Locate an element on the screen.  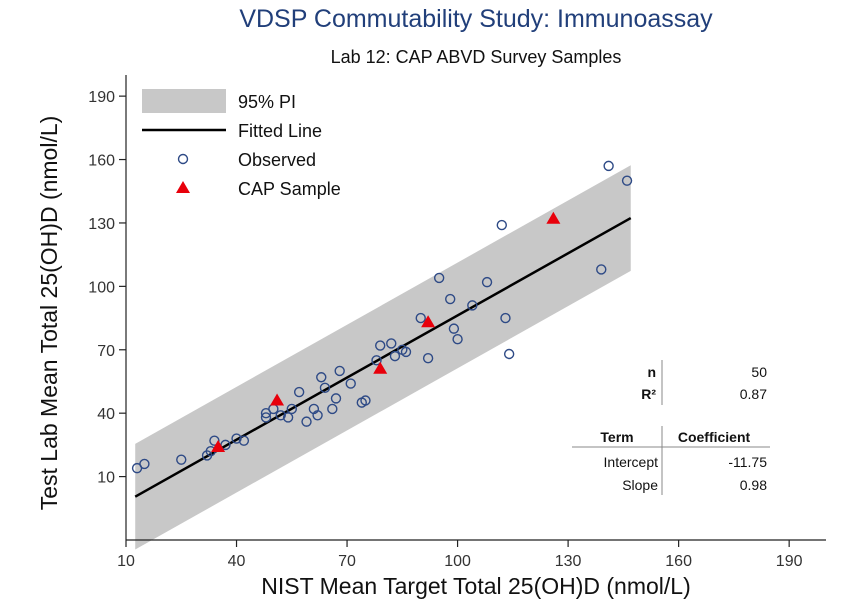
x-ticks: 10 40 70 100 130 160 190 is located at coordinates (460, 555).